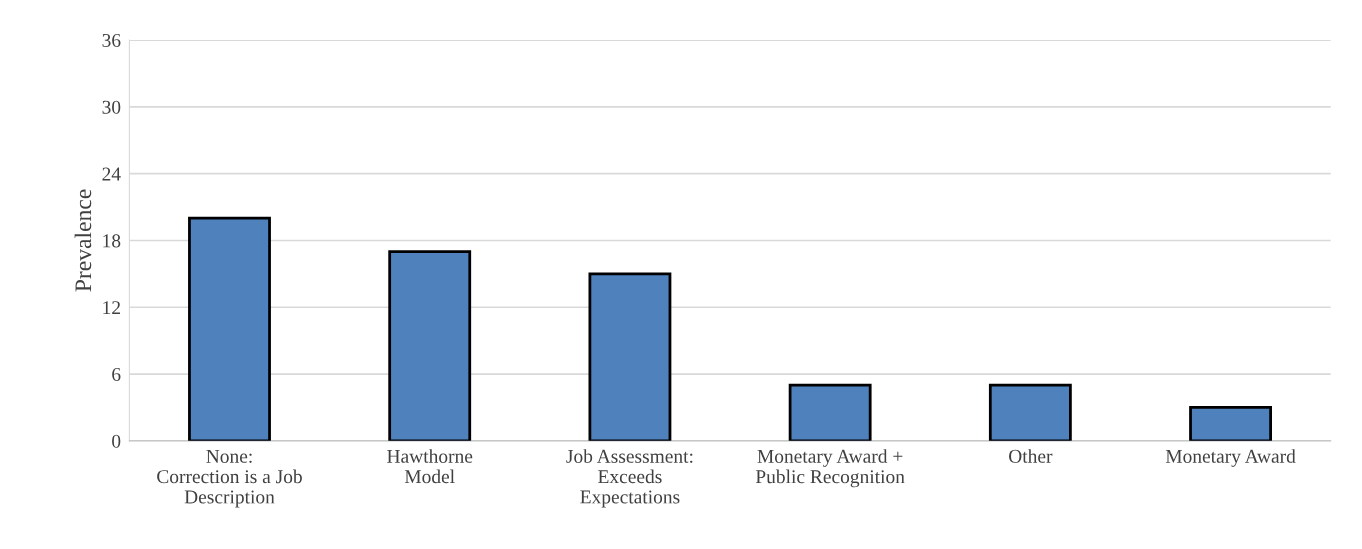 The height and width of the screenshot is (549, 1362). I want to click on y-tick-label: 0, so click(116, 441).